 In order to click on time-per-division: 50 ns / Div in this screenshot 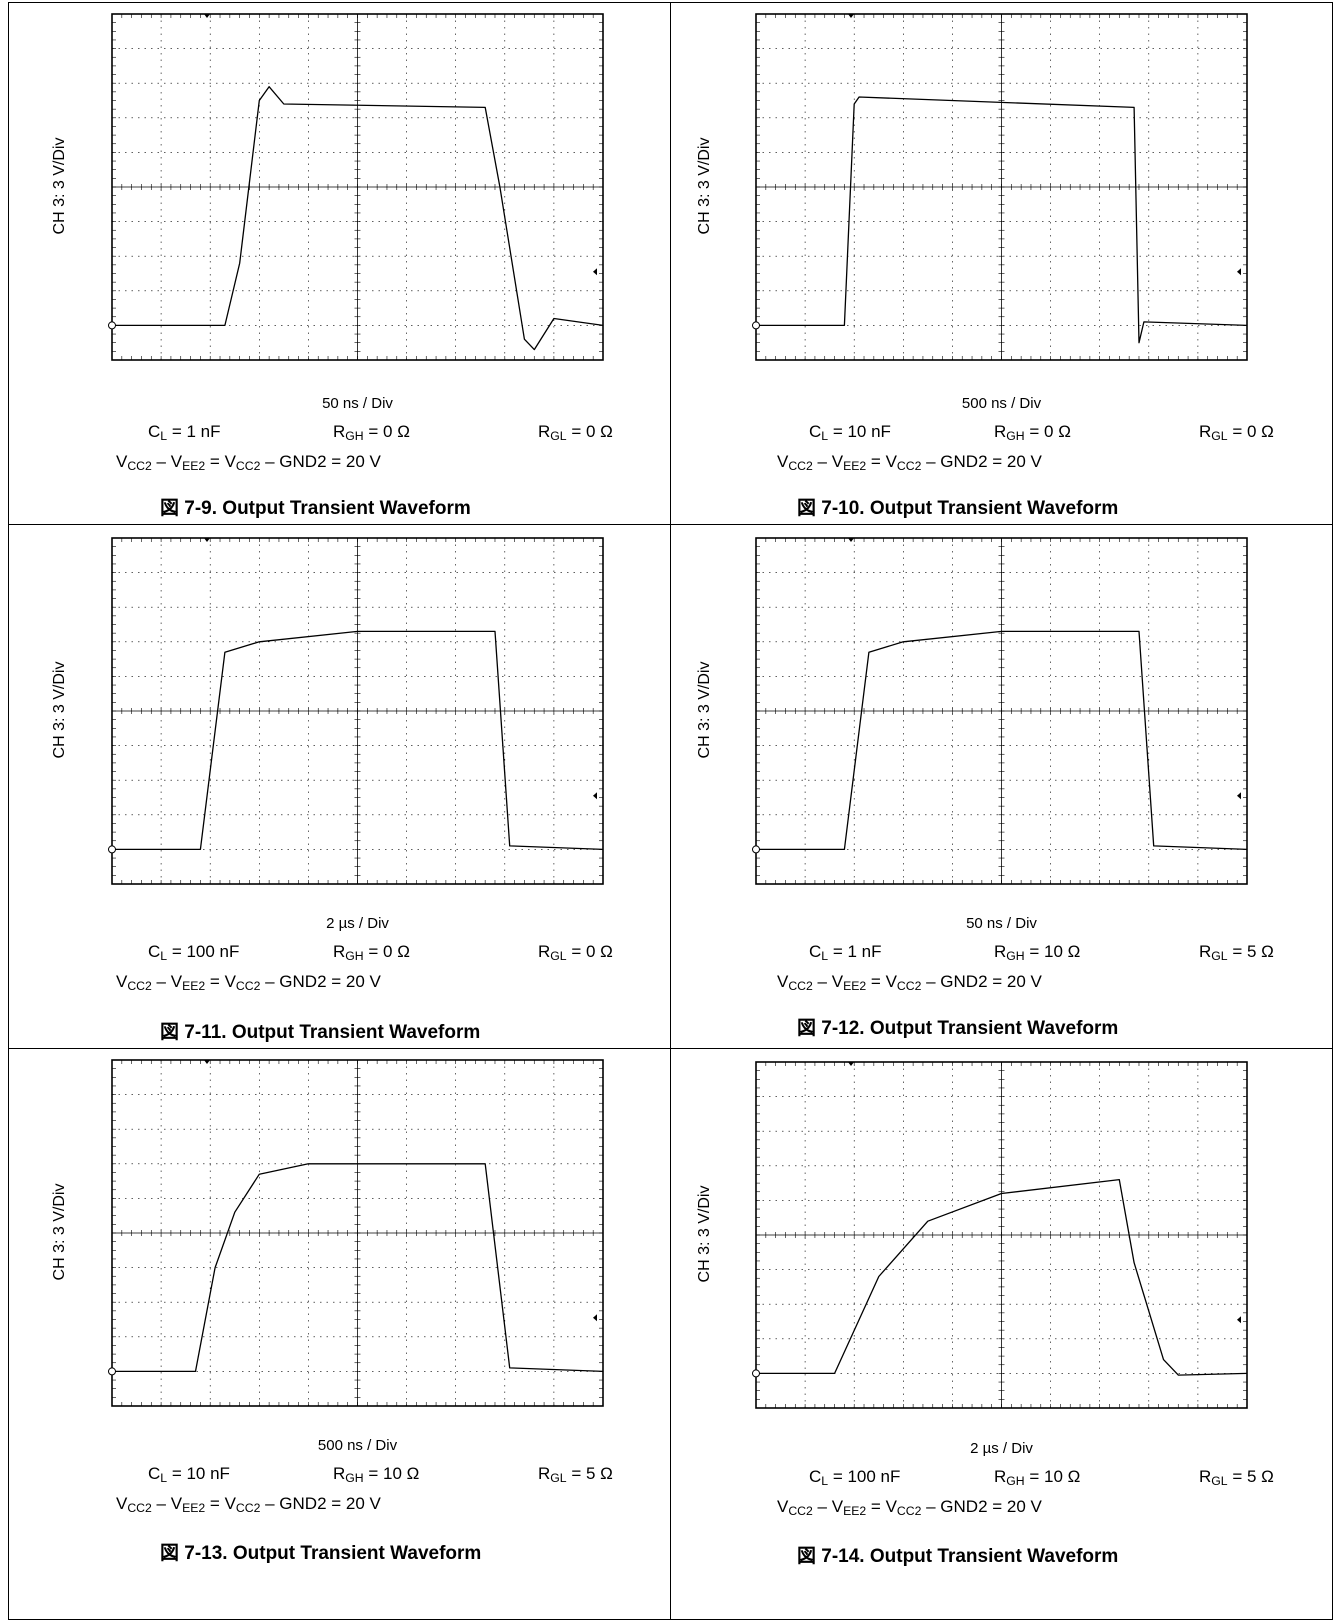, I will do `click(1001, 923)`.